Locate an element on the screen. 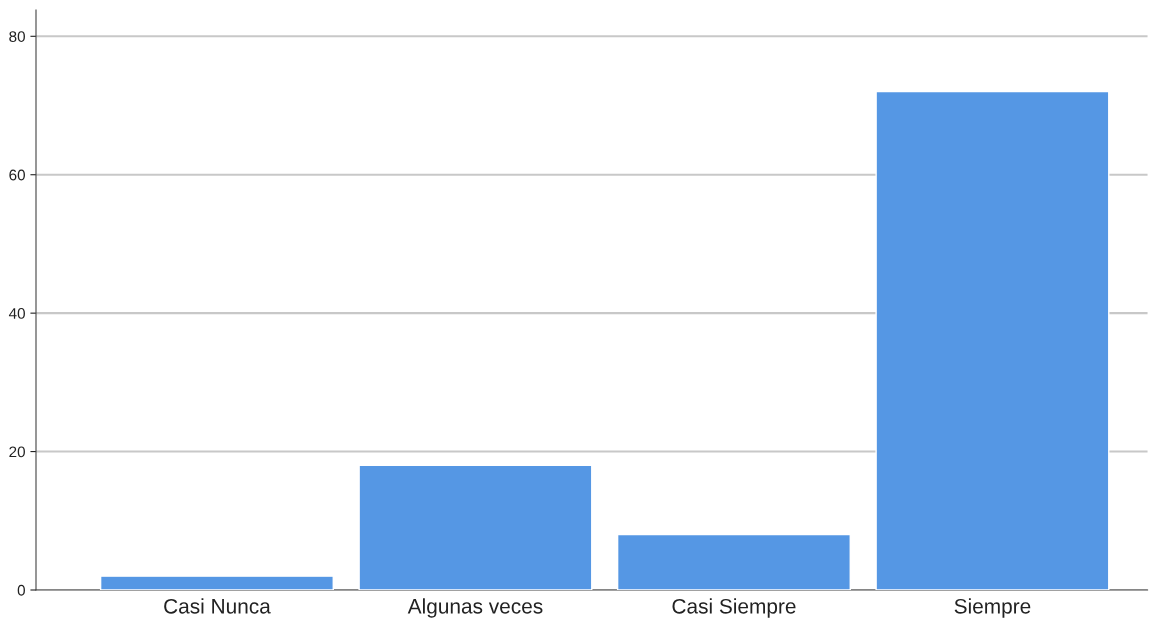  y-tick-label: 60 is located at coordinates (17, 175).